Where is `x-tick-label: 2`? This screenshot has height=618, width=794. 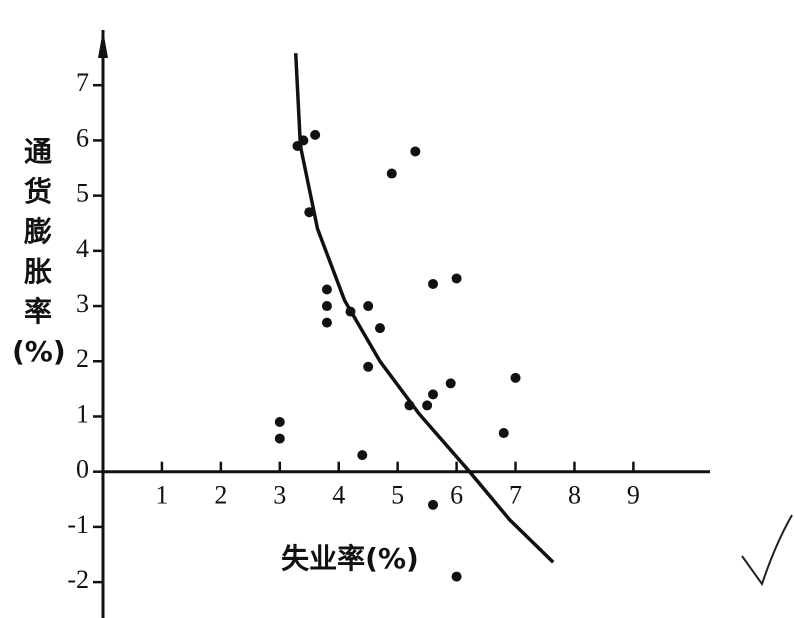
x-tick-label: 2 is located at coordinates (220, 495).